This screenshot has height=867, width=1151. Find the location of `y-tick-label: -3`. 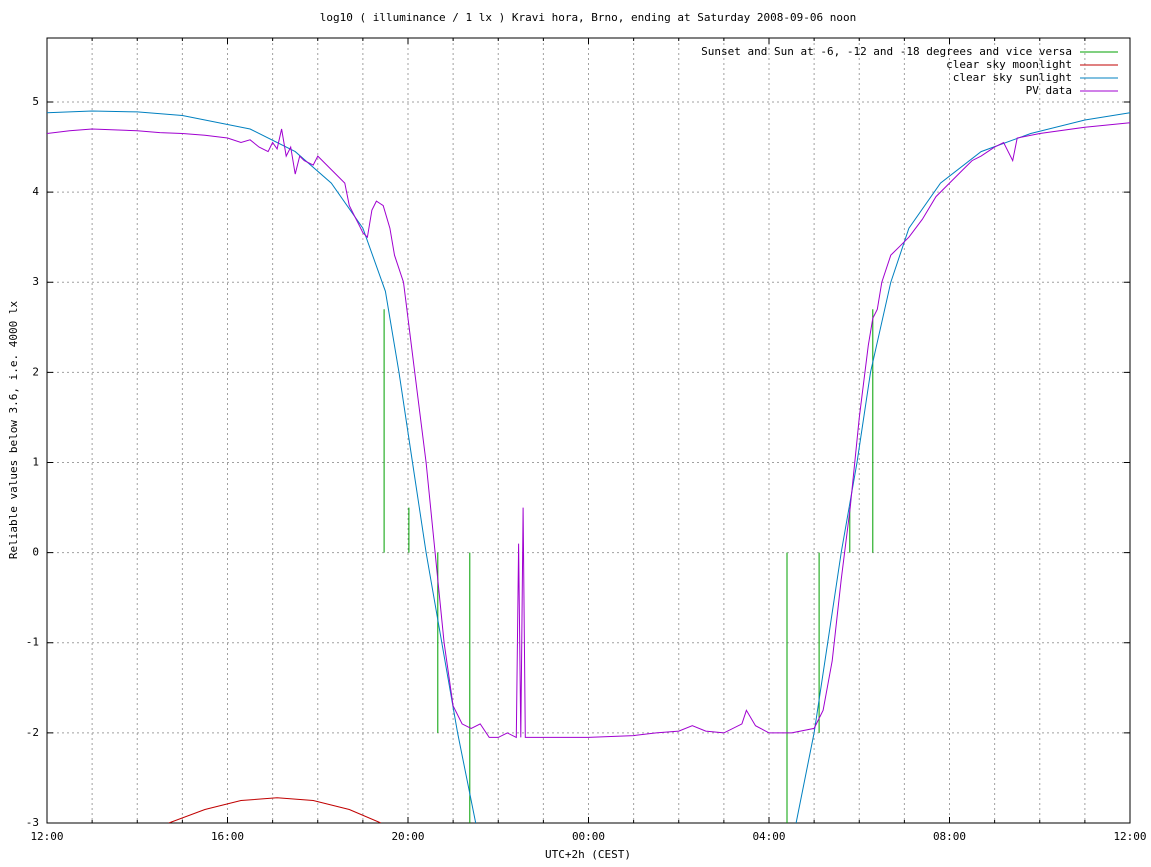

y-tick-label: -3 is located at coordinates (32, 822).